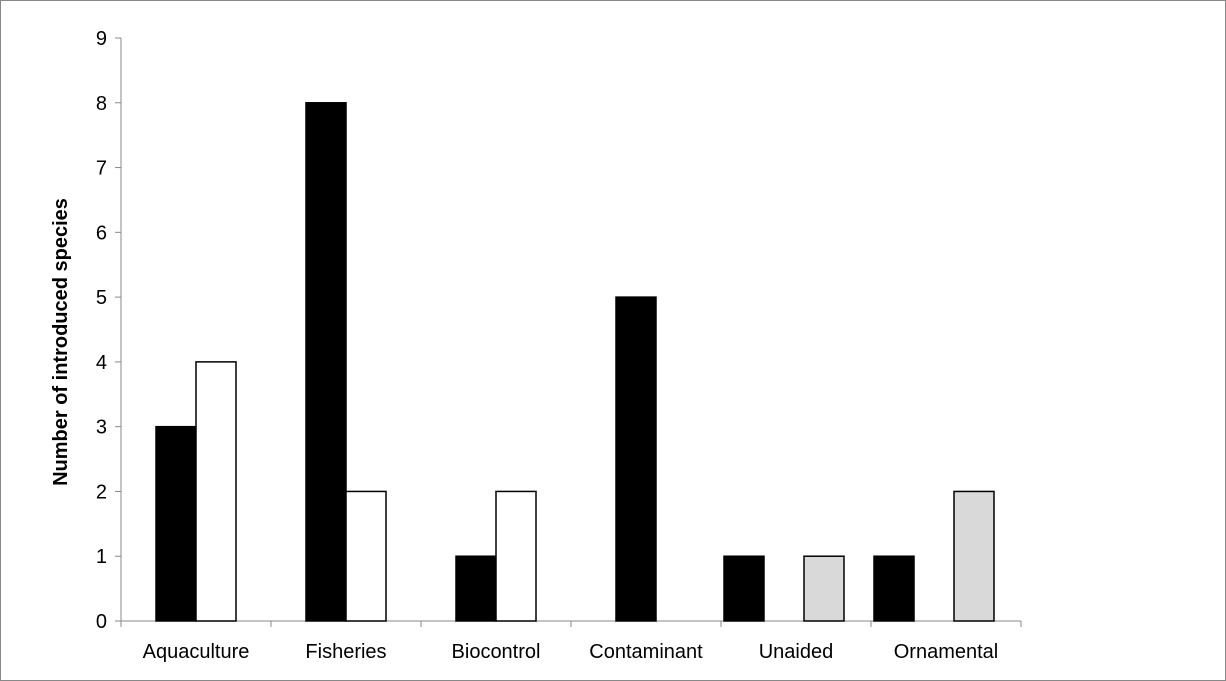  I want to click on y-tick-label: 6, so click(101, 233).